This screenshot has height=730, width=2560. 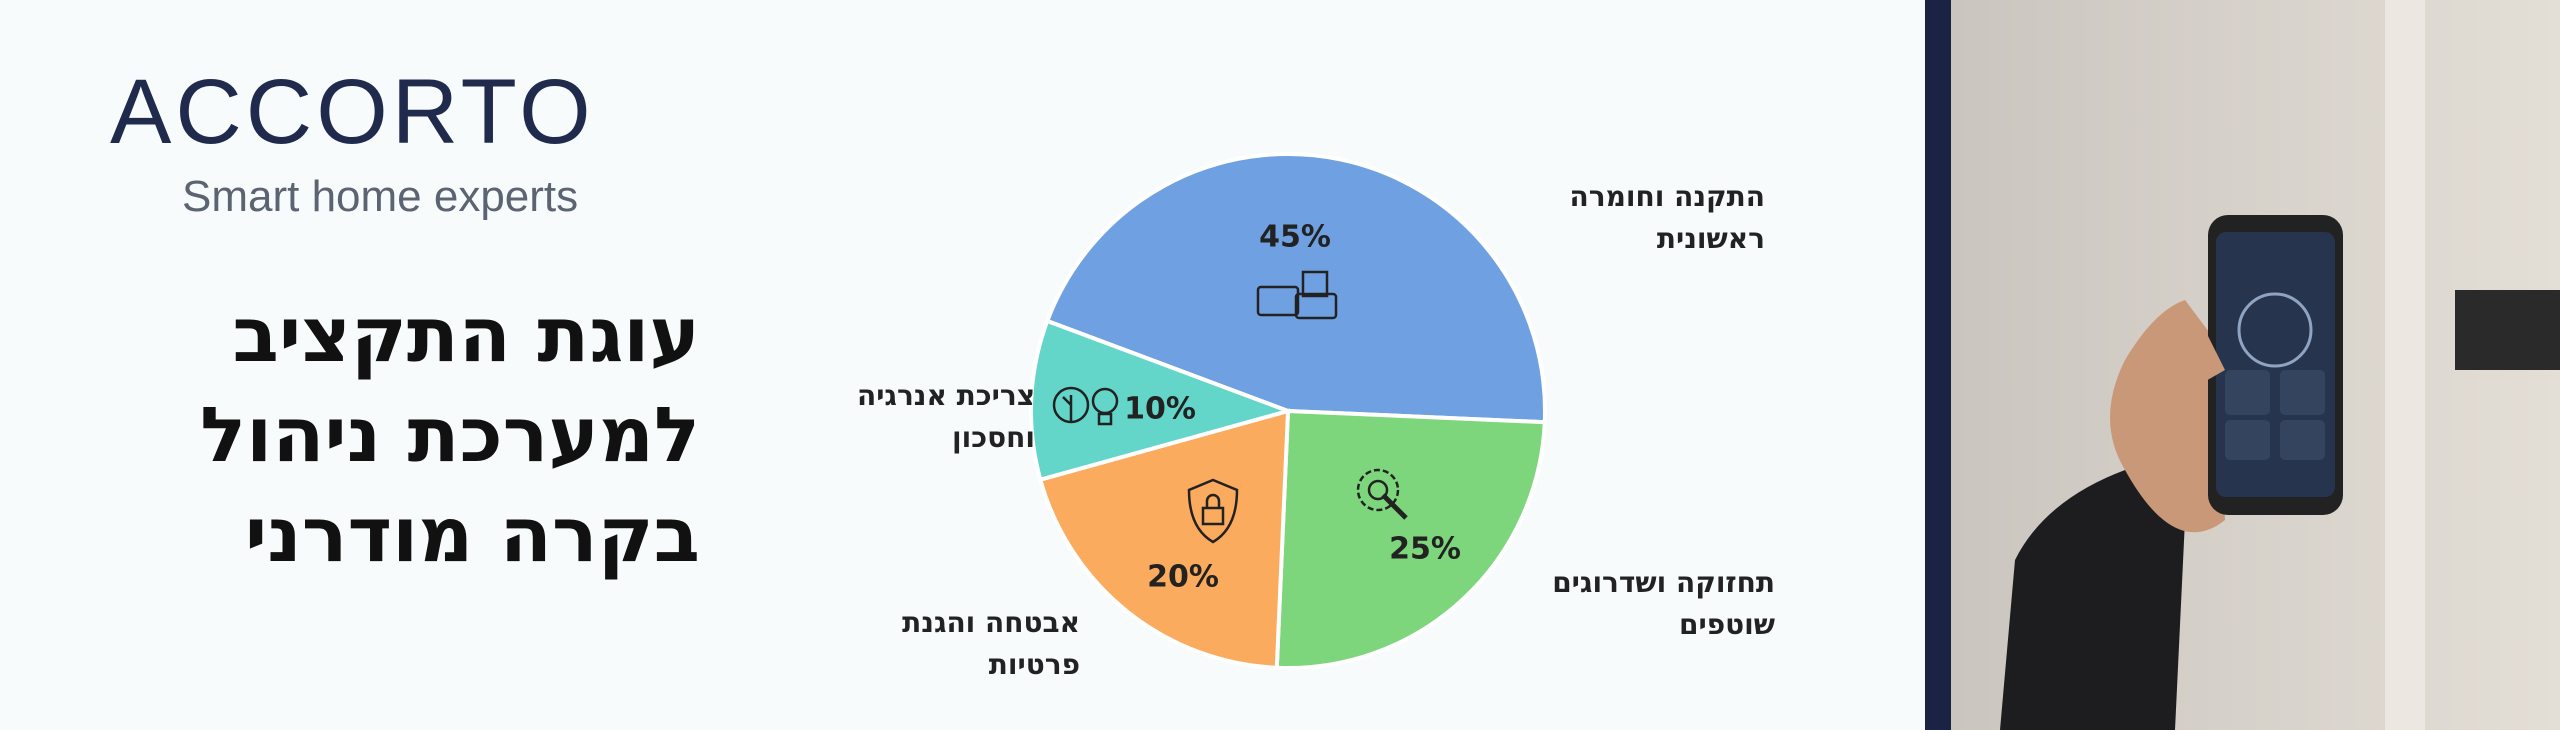 I want to click on value-label: 20%, so click(x=1183, y=577).